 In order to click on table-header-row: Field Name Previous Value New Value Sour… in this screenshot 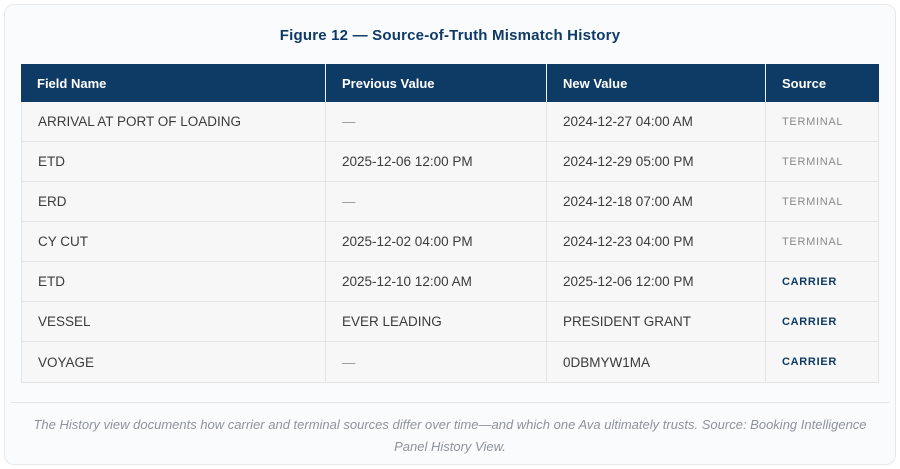, I will do `click(450, 83)`.